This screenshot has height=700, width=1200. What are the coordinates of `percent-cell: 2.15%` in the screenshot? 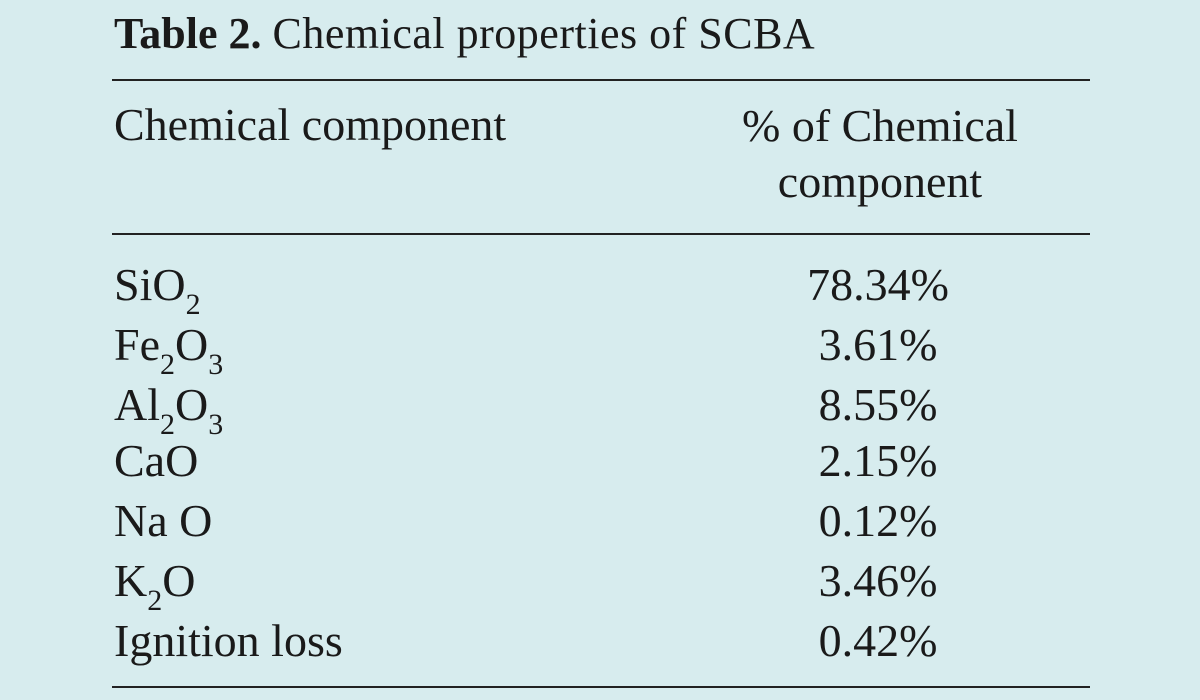 It's located at (878, 460).